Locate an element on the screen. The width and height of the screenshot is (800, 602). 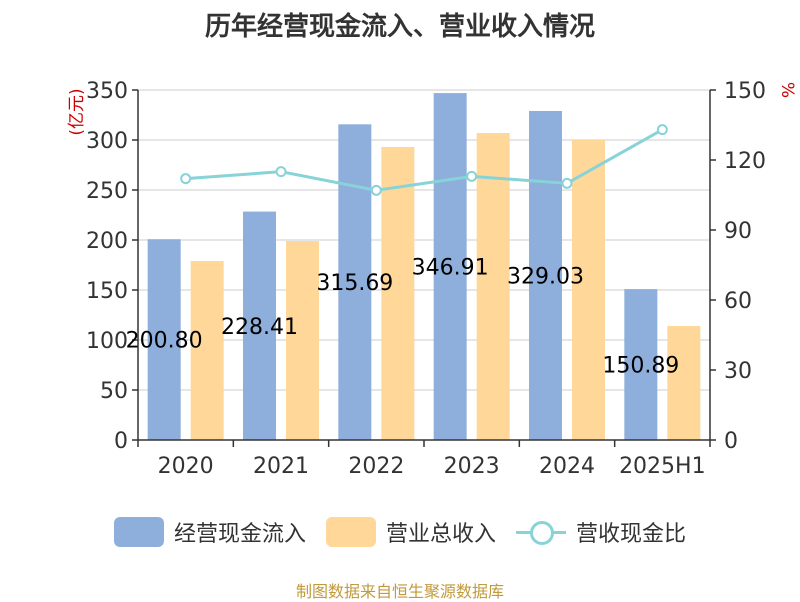
data-label-cash-inflow: 200.80 is located at coordinates (164, 341).